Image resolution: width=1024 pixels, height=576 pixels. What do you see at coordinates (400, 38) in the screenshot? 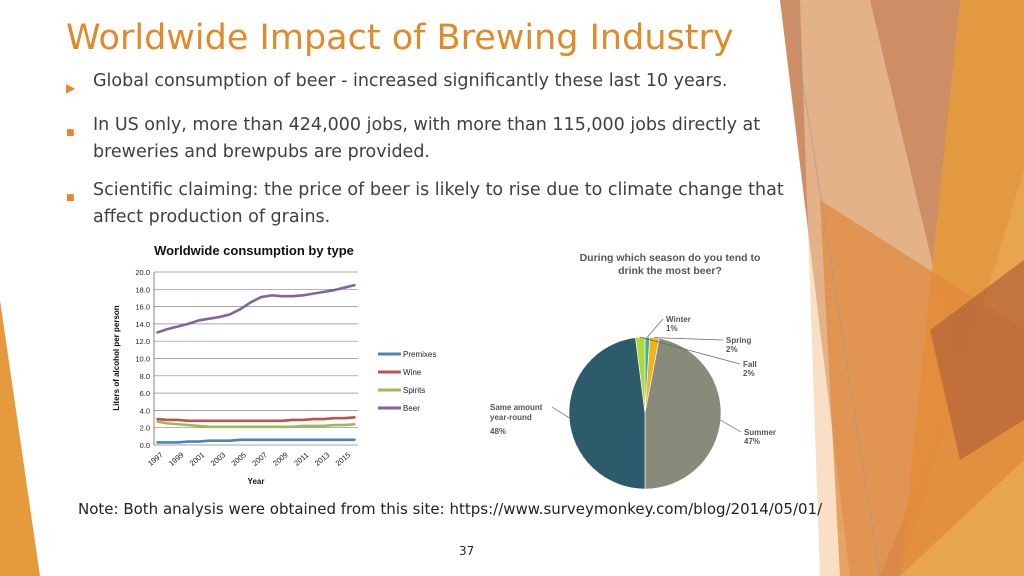
I see `slide-title: Worldwide Impact of Brewing Industry` at bounding box center [400, 38].